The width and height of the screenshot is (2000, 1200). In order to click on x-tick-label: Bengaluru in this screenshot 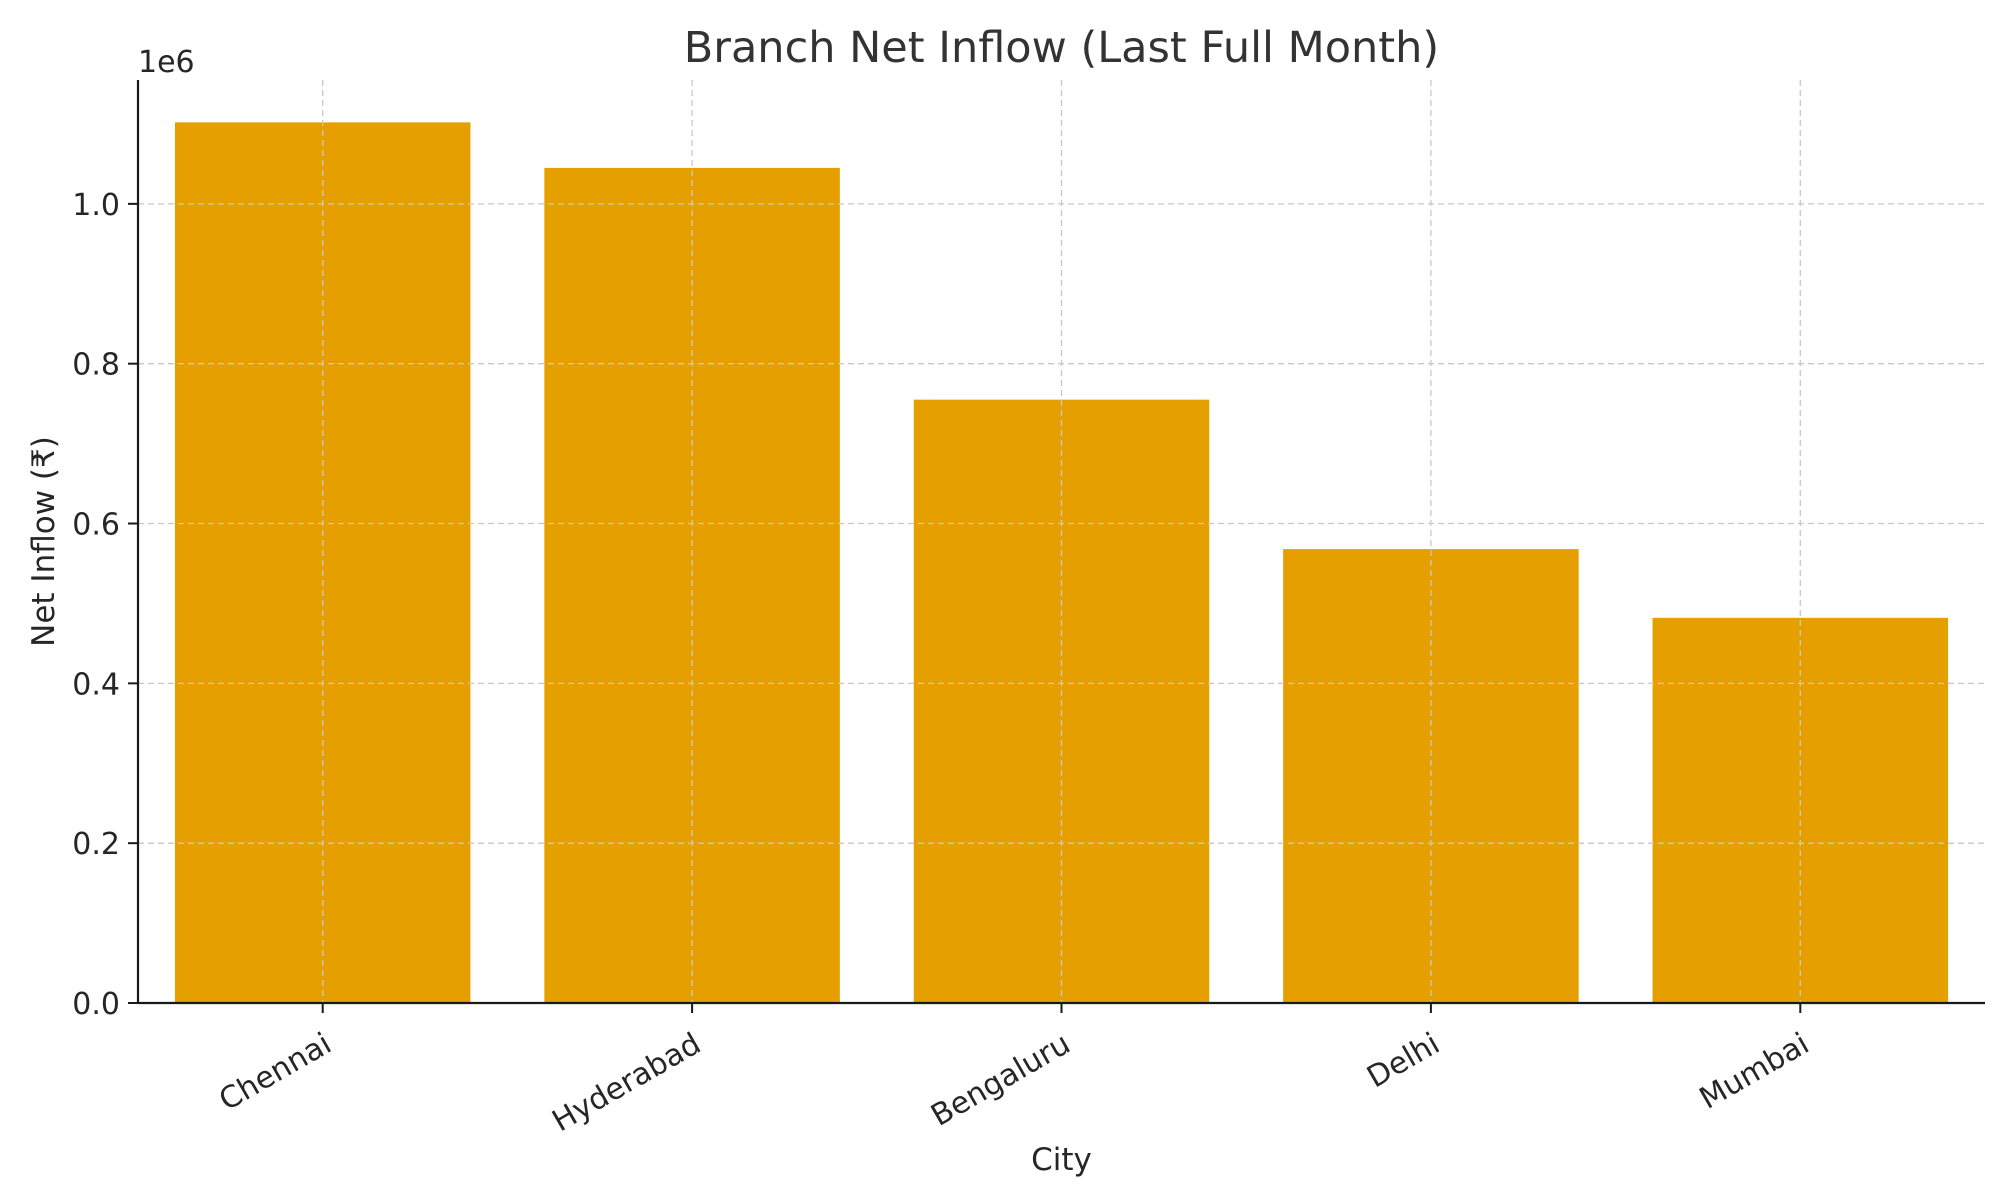, I will do `click(1000, 1079)`.